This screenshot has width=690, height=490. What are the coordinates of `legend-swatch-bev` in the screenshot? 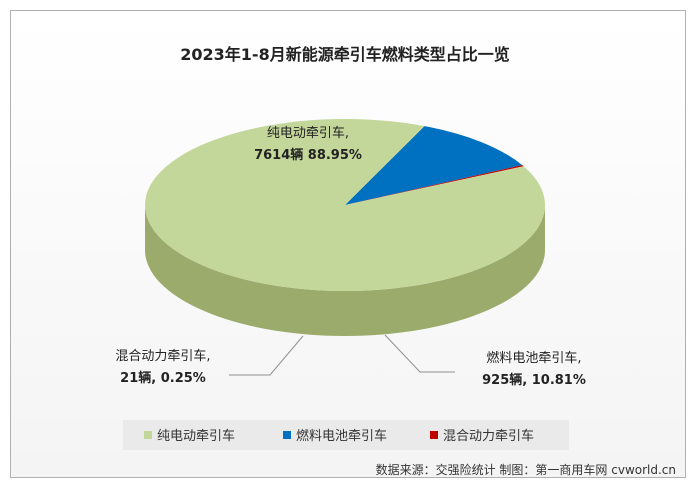 It's located at (148, 435).